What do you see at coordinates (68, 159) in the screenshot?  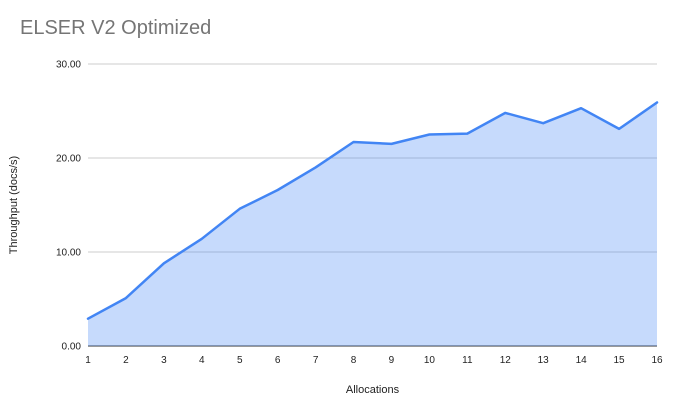 I see `y-tick-label: 20.00` at bounding box center [68, 159].